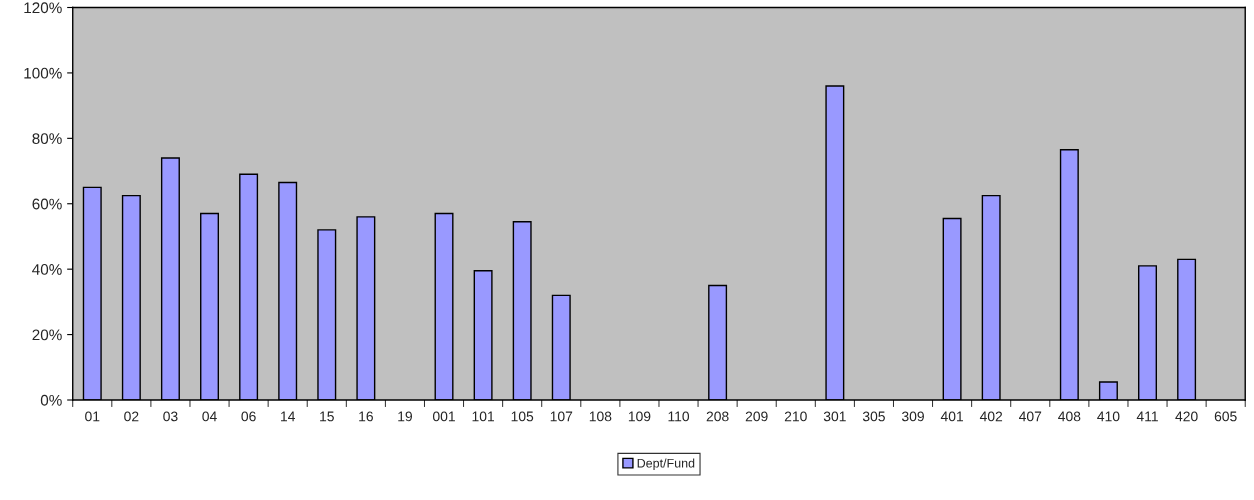 Image resolution: width=1254 pixels, height=500 pixels. I want to click on x-tick-label: 19, so click(405, 416).